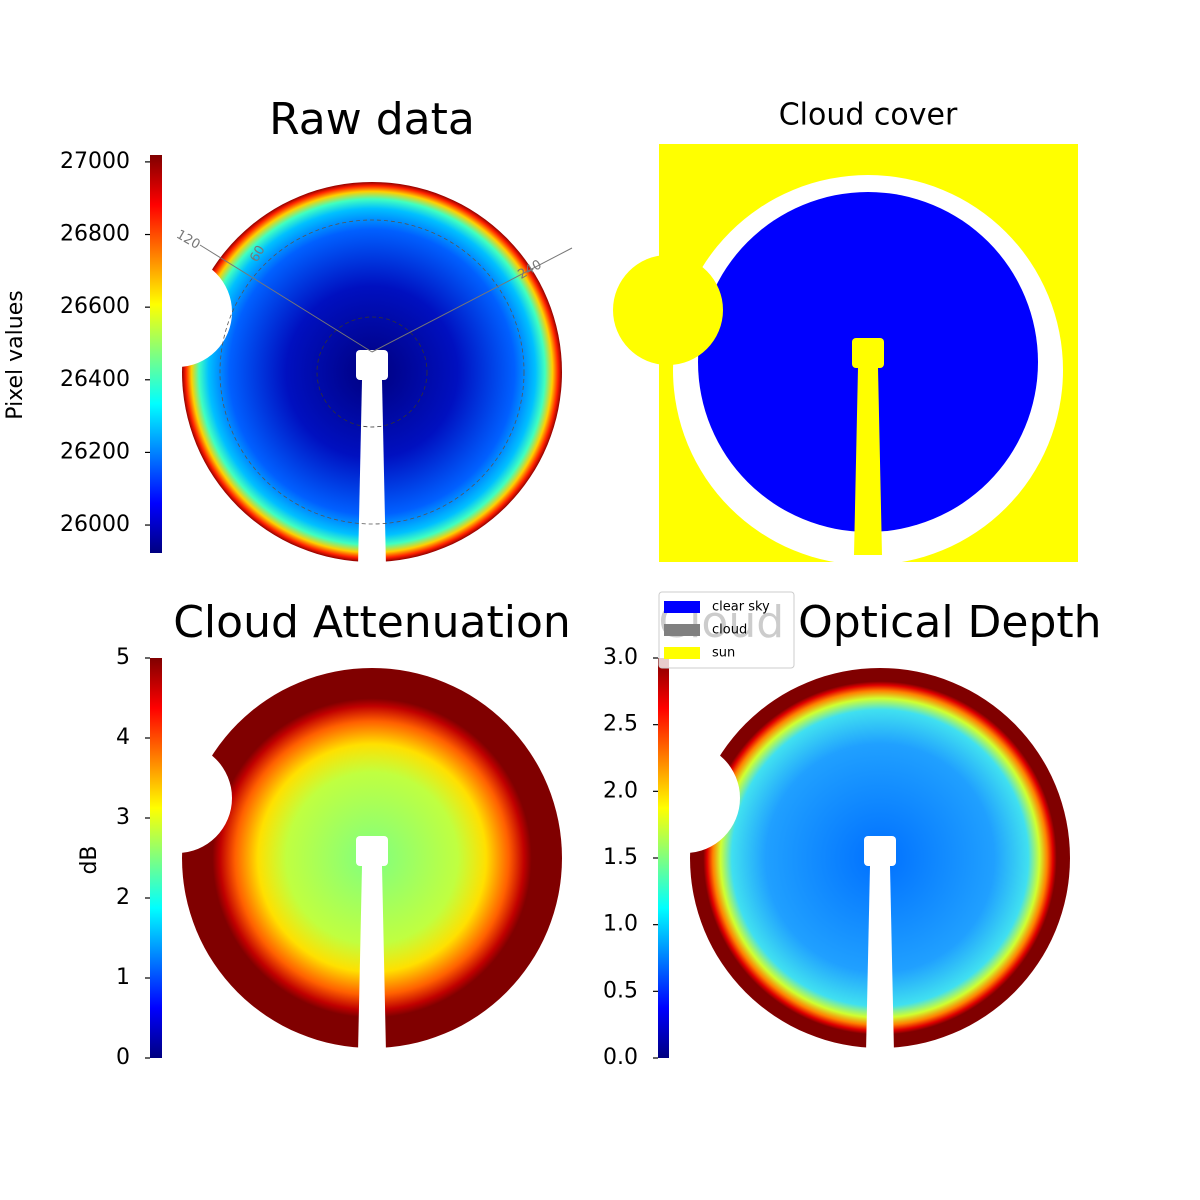 The image size is (1200, 1200). I want to click on colorbar-tick-label: 0.0, so click(620, 1057).